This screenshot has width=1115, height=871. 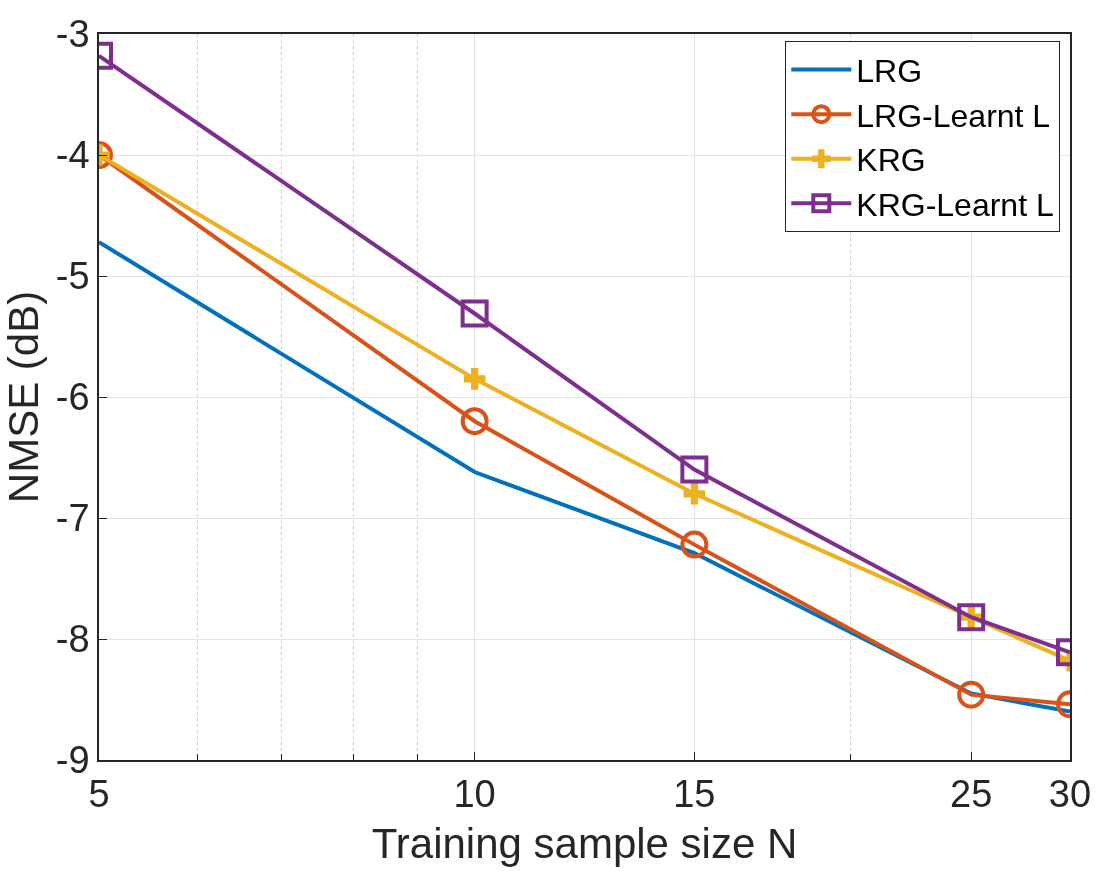 I want to click on legend-label: KRG-Learnt L, so click(x=955, y=204).